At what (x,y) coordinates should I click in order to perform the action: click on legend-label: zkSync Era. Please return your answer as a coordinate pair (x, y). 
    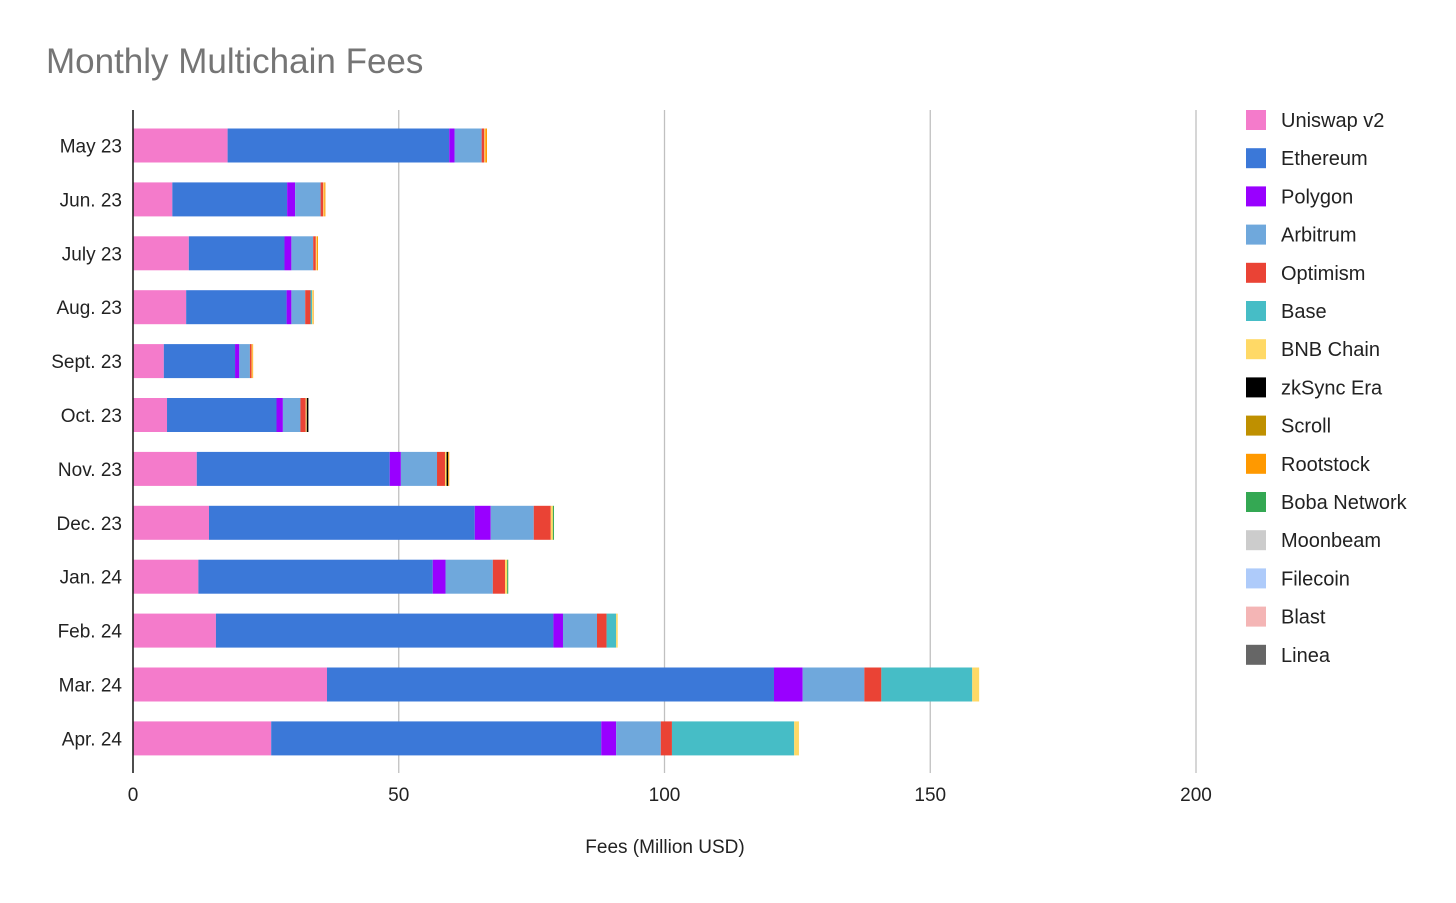
    Looking at the image, I should click on (1332, 388).